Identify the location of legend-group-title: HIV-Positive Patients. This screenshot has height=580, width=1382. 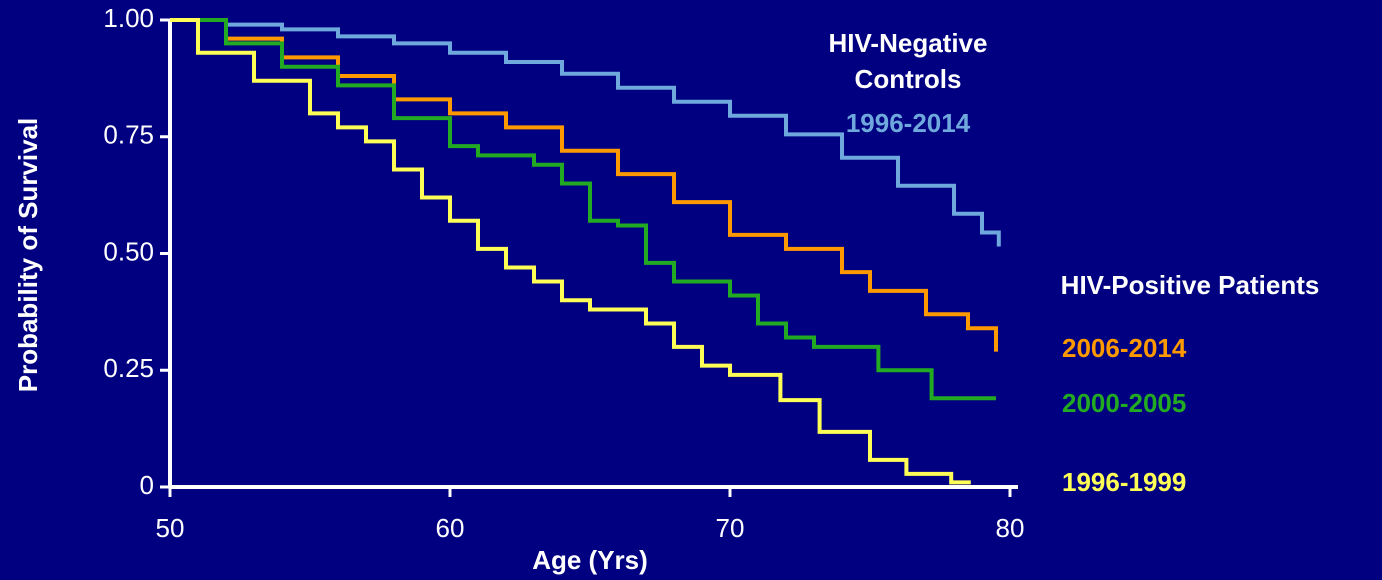
(1190, 285).